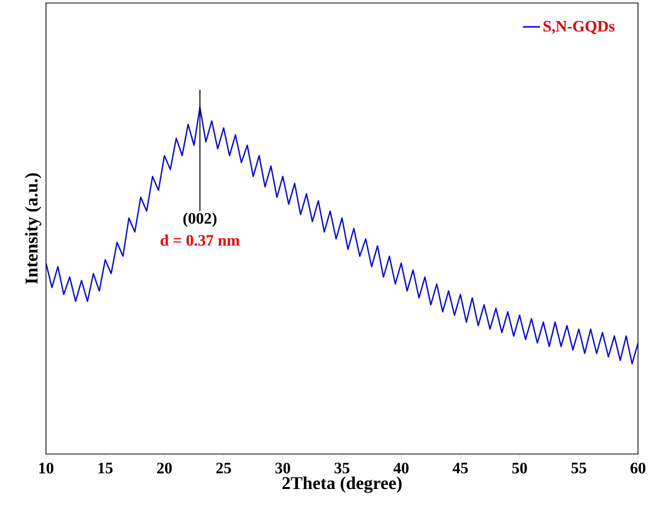 The height and width of the screenshot is (511, 651). I want to click on x-tick-label: 55, so click(578, 468).